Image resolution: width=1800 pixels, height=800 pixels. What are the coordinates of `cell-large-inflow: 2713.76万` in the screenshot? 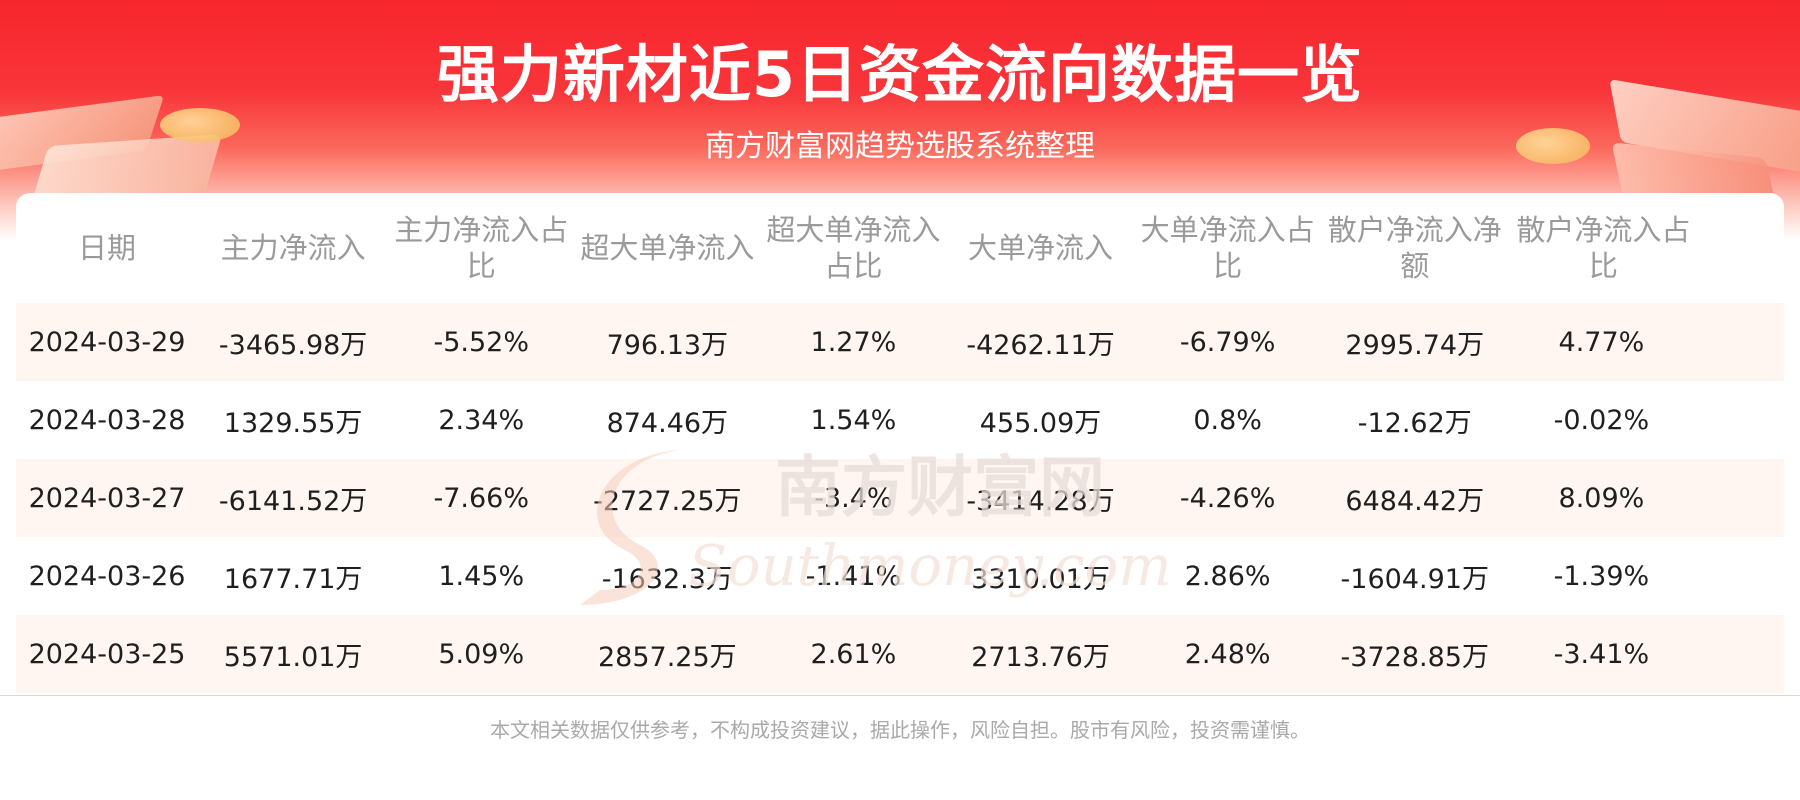 It's located at (1040, 654).